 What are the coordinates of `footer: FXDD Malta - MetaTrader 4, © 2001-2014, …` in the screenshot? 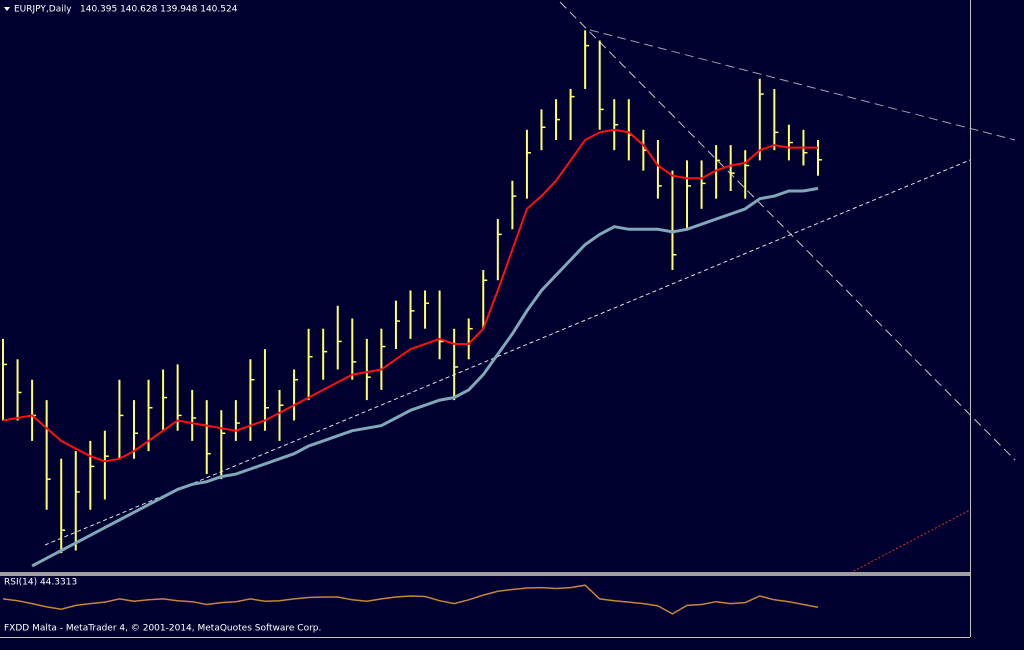 It's located at (162, 629).